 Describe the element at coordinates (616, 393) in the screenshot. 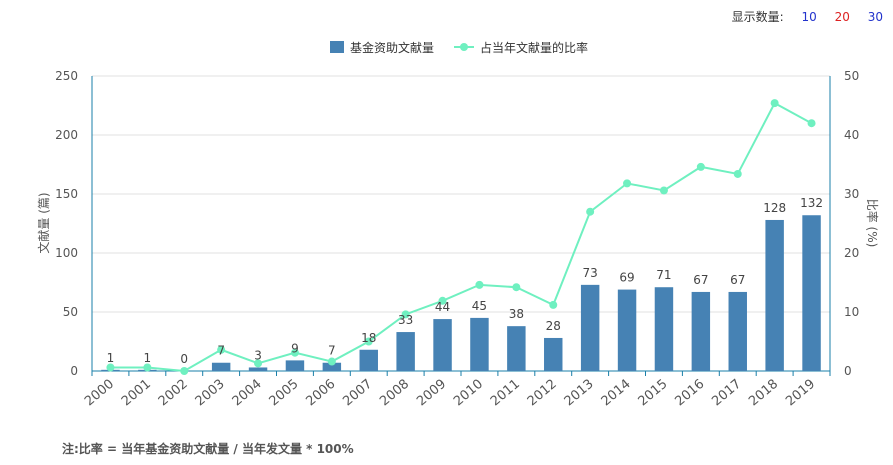

I see `x-tick-label: 2014` at that location.